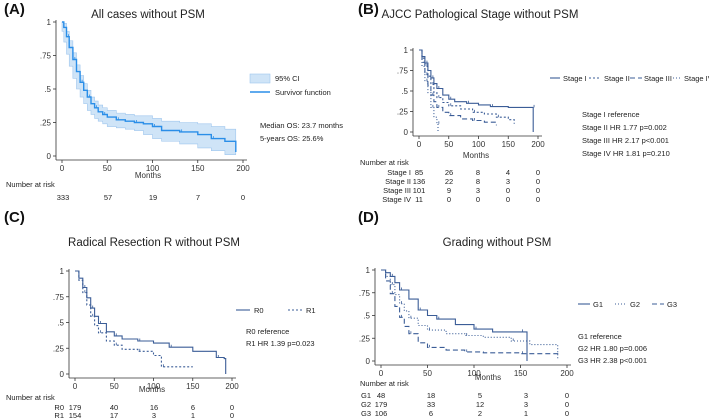 The height and width of the screenshot is (419, 709). I want to click on risk-value: 136, so click(419, 181).